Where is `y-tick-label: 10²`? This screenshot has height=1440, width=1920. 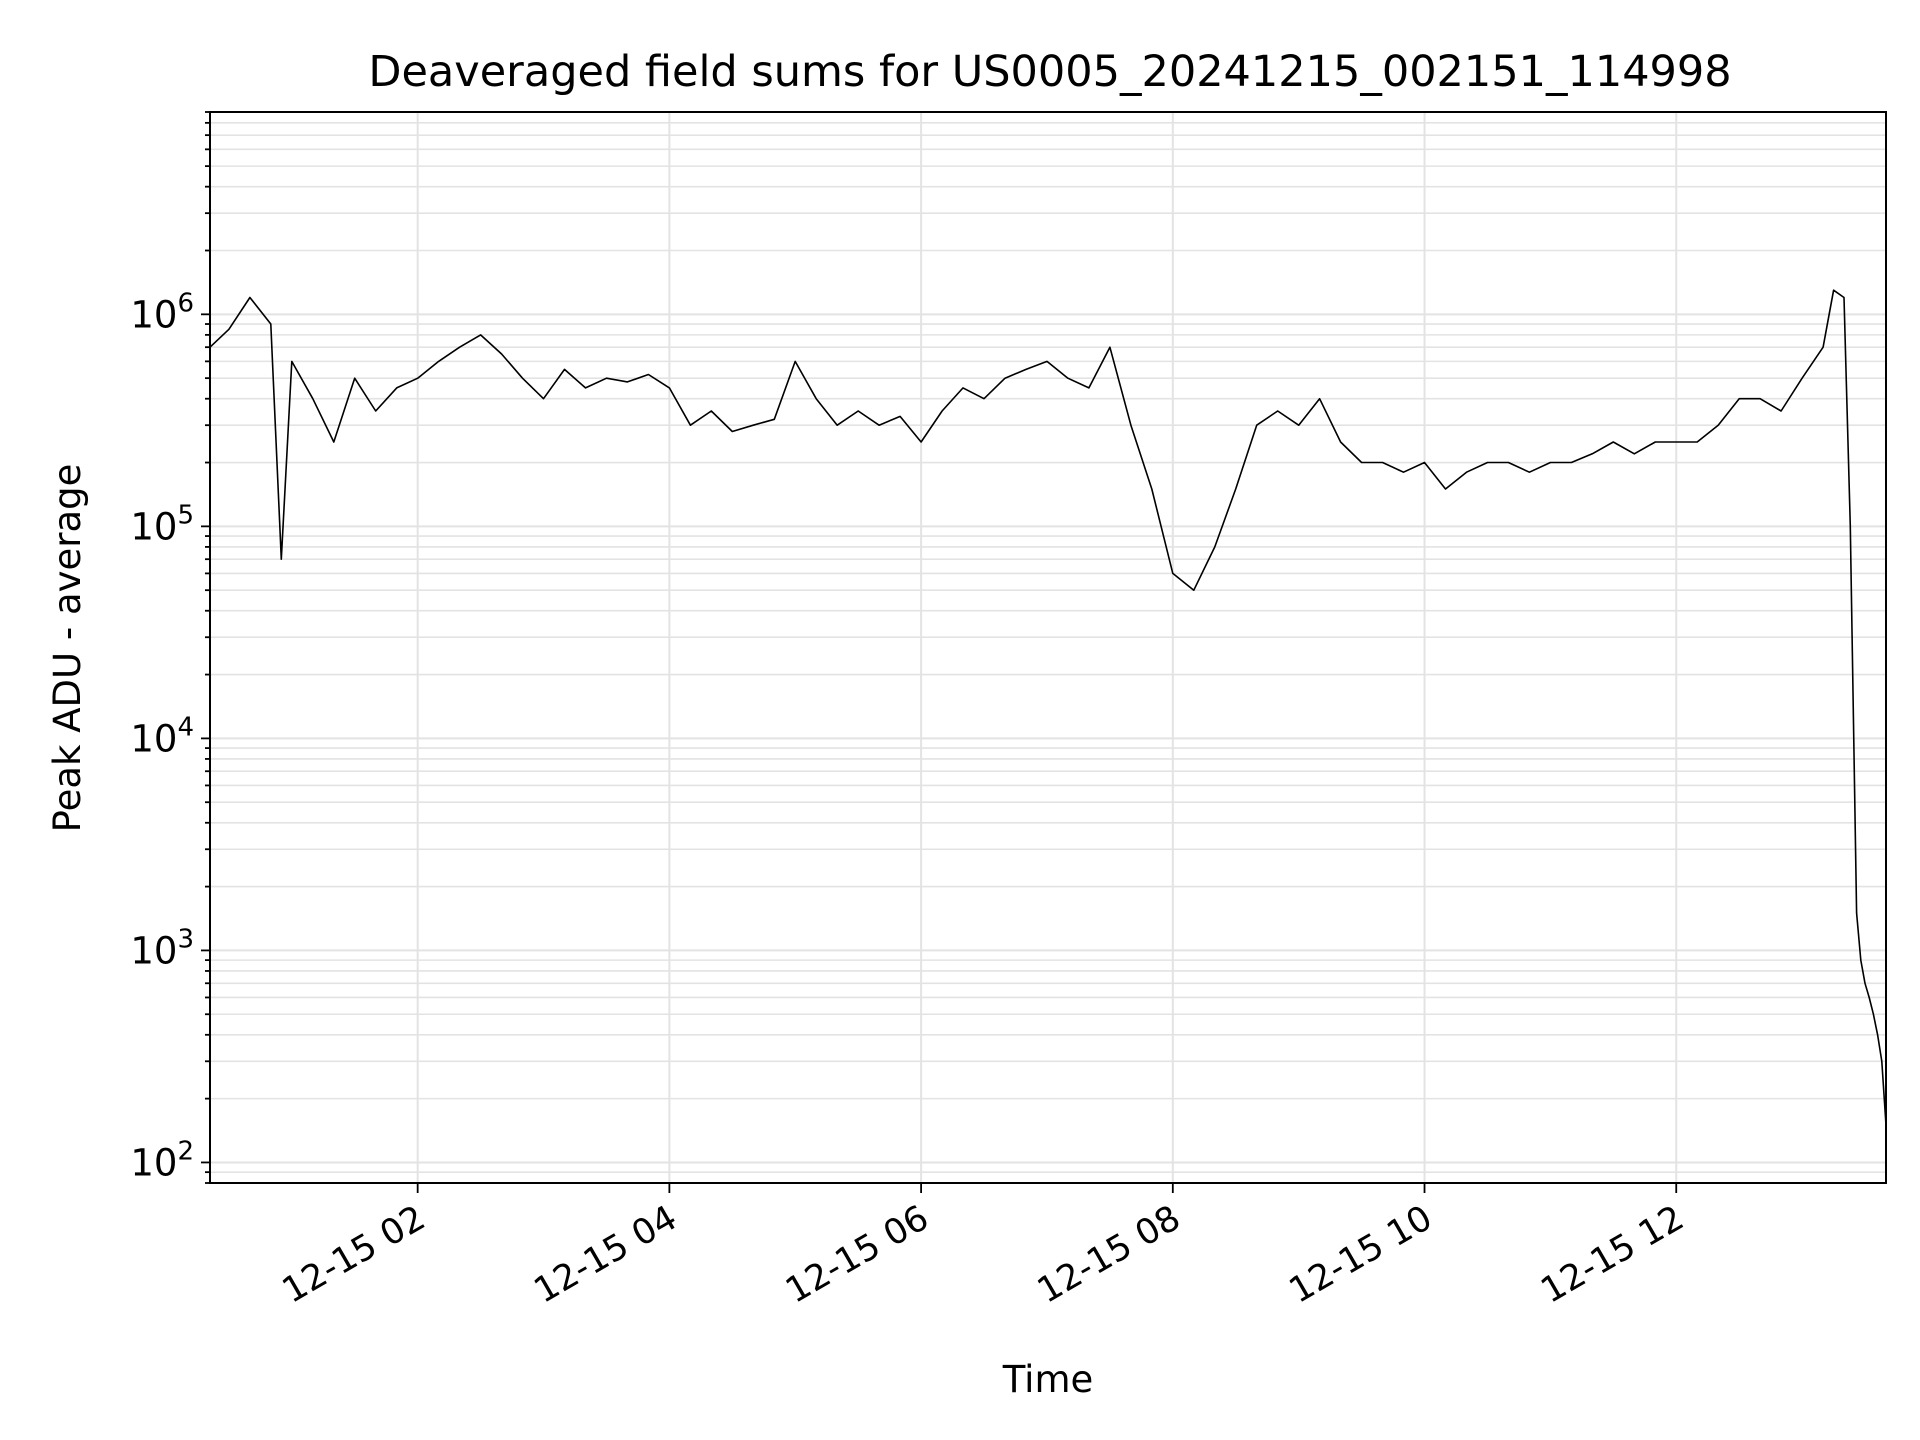 y-tick-label: 10² is located at coordinates (162, 1160).